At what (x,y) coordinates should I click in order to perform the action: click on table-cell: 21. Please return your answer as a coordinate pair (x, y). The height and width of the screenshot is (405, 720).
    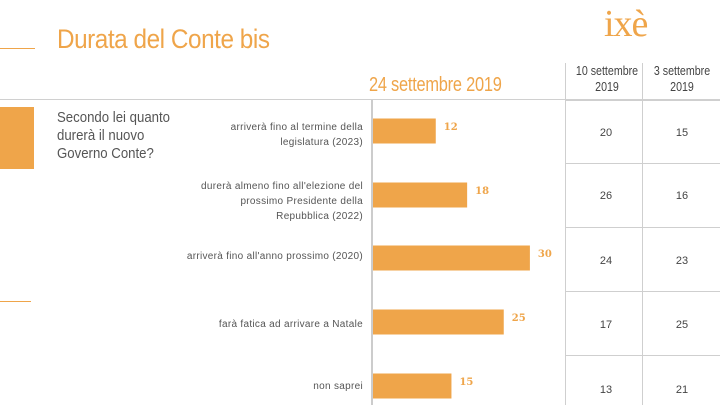
    Looking at the image, I should click on (682, 390).